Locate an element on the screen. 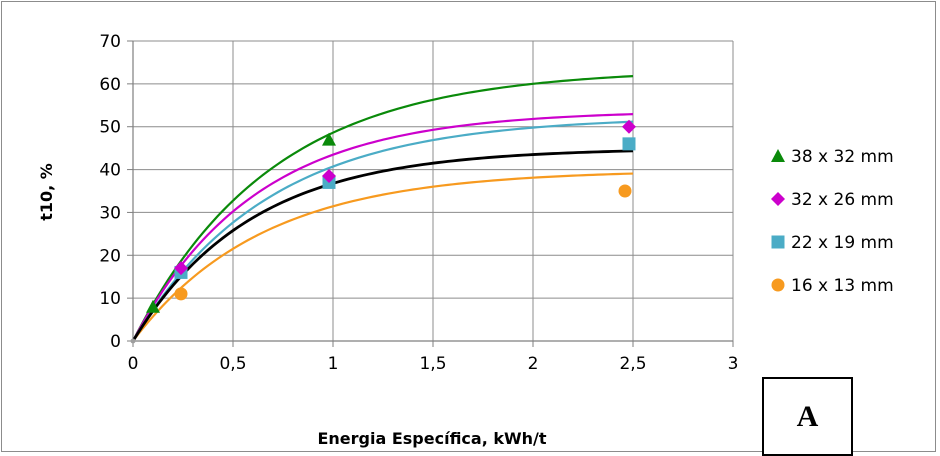 This screenshot has height=456, width=940. x-tick-label: 0,5 is located at coordinates (232, 364).